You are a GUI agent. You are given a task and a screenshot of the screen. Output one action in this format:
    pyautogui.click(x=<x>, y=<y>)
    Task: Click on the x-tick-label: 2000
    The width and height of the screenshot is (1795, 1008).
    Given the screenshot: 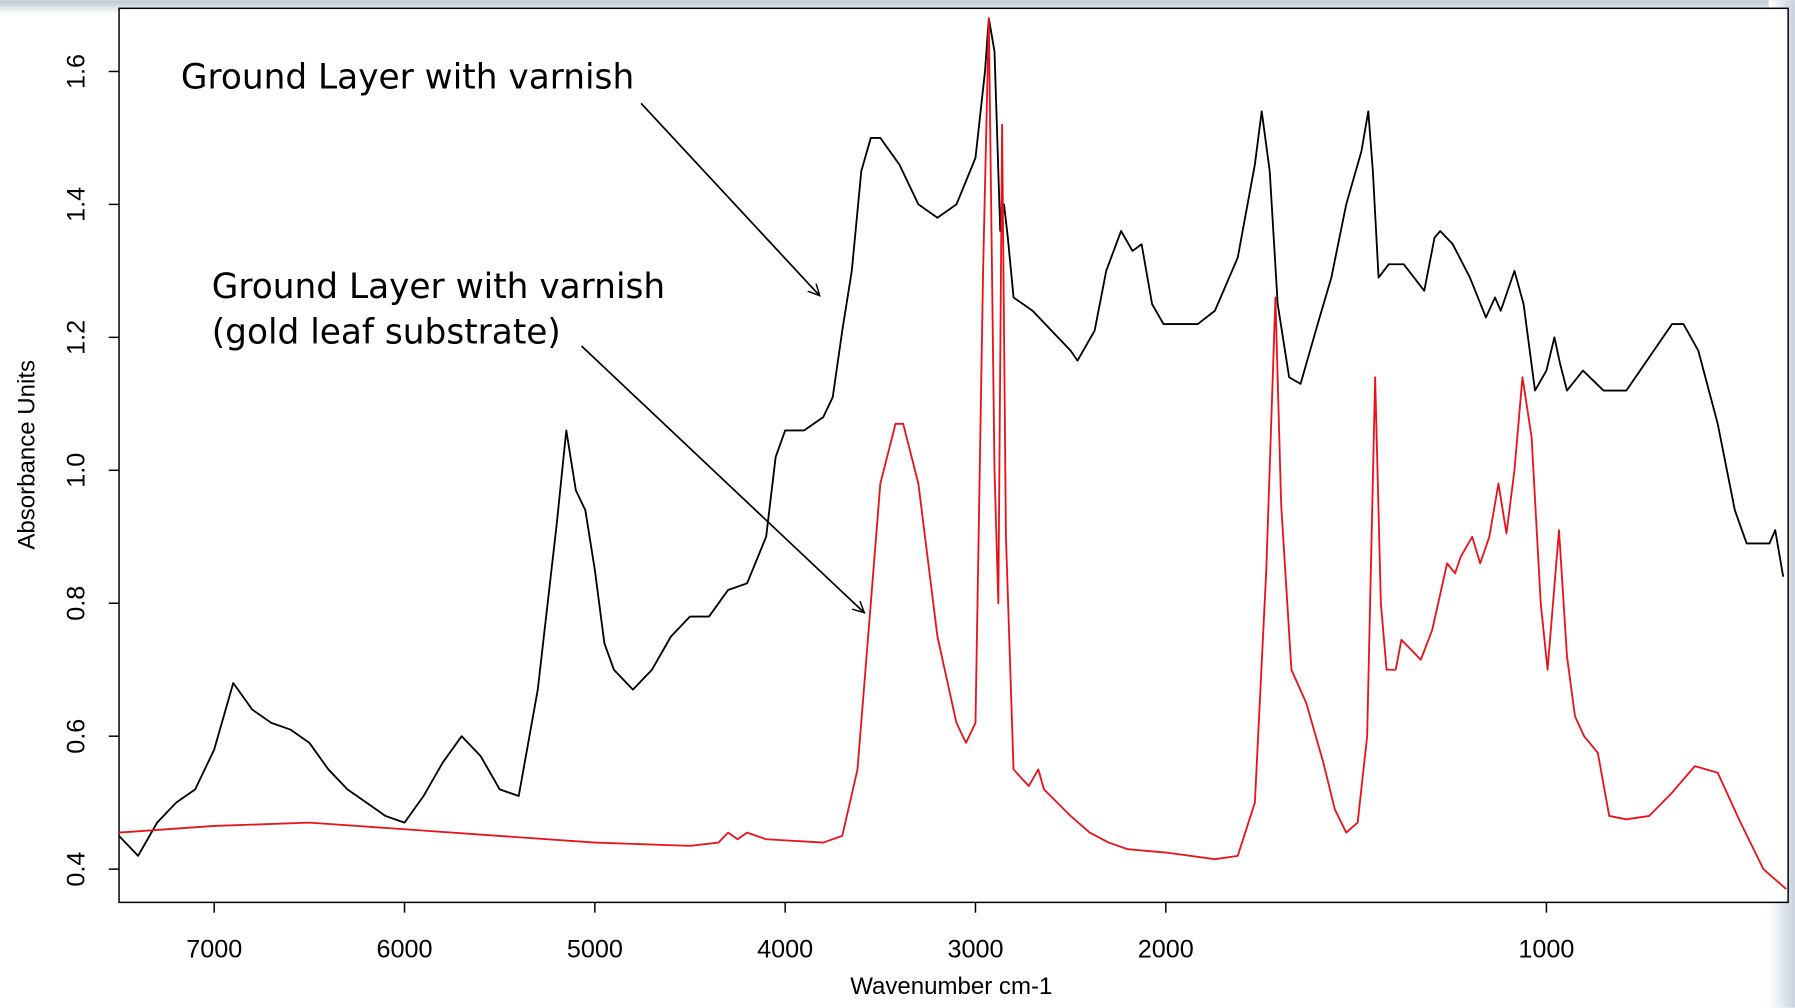 What is the action you would take?
    pyautogui.click(x=1166, y=949)
    